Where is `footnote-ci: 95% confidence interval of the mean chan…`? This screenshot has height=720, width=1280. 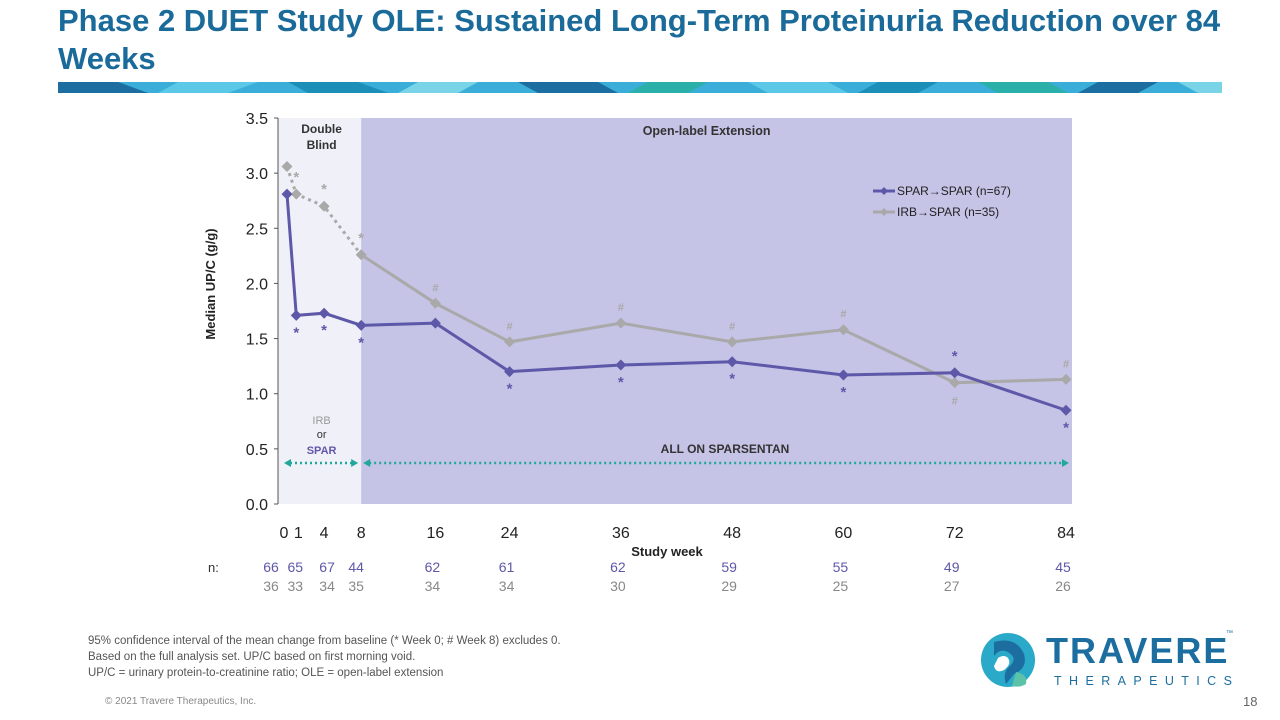 footnote-ci: 95% confidence interval of the mean chan… is located at coordinates (324, 641).